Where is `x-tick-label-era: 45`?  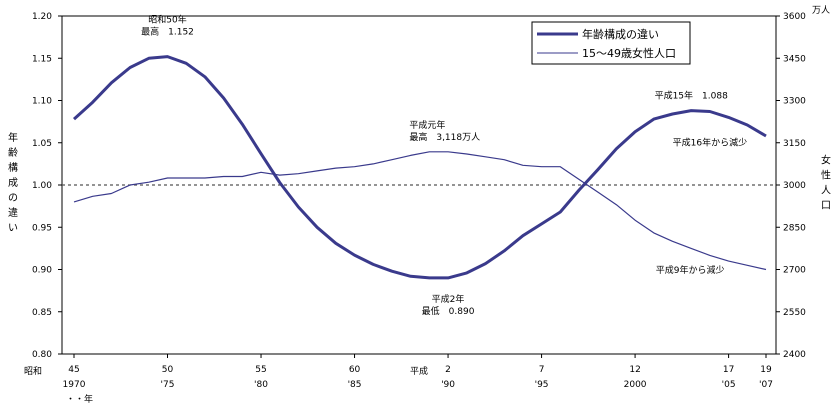
x-tick-label-era: 45 is located at coordinates (73, 370).